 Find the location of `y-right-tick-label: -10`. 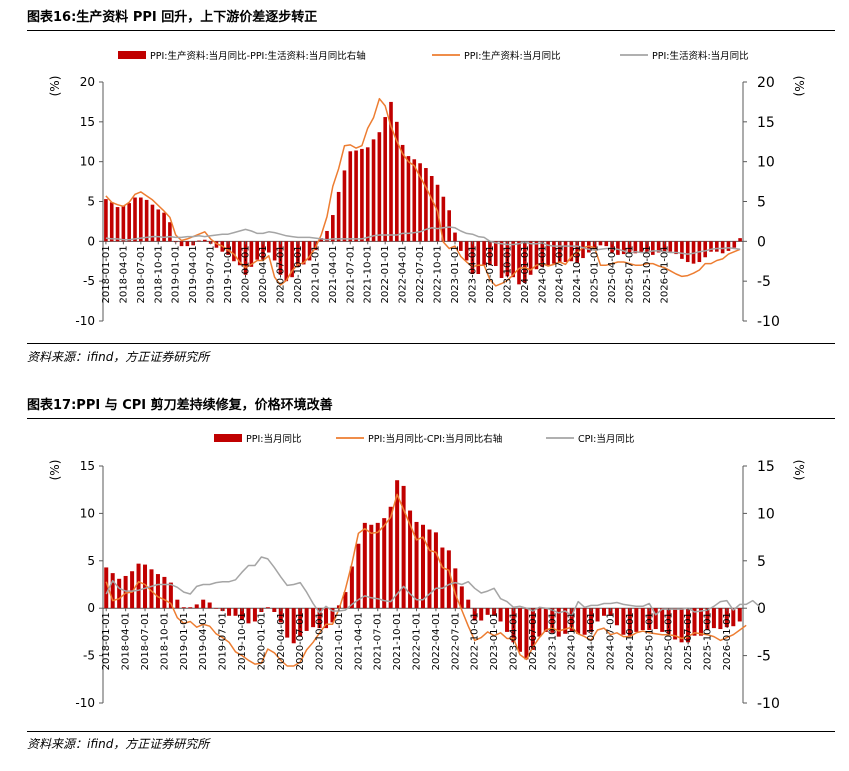

y-right-tick-label: -10 is located at coordinates (768, 704).